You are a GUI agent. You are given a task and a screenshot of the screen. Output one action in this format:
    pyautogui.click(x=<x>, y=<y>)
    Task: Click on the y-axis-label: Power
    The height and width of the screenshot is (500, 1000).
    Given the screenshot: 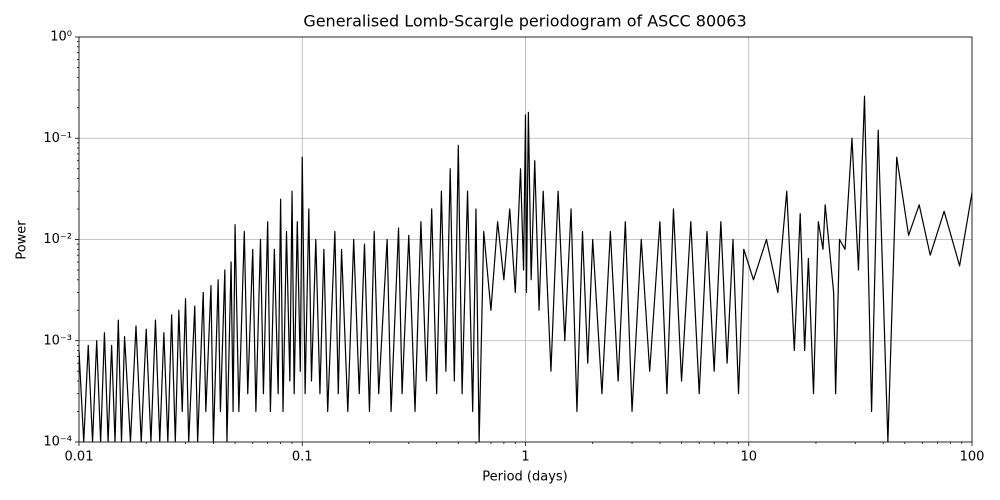 What is the action you would take?
    pyautogui.click(x=22, y=240)
    